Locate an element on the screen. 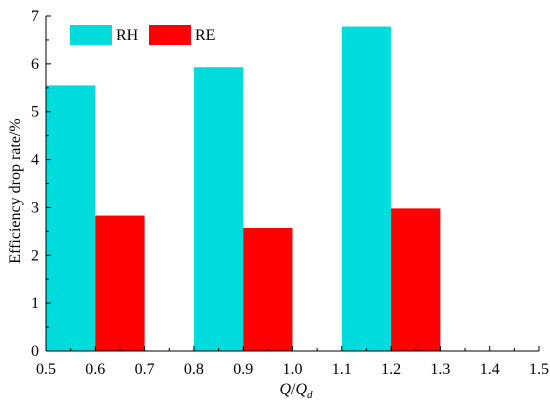 This screenshot has width=550, height=409. y-tick-label: 0 is located at coordinates (35, 351).